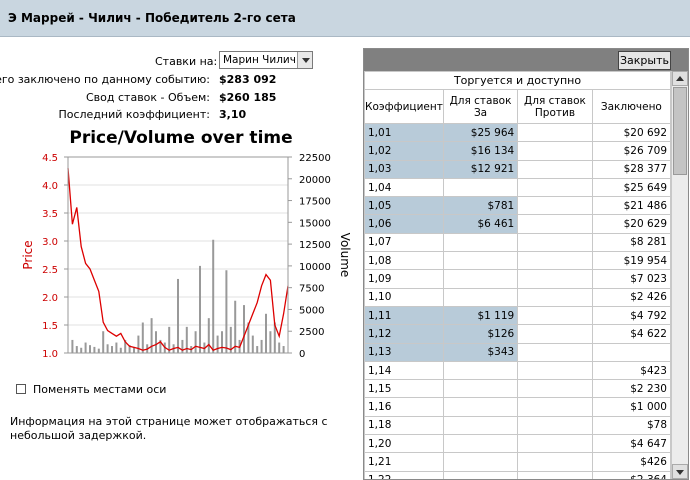 The height and width of the screenshot is (480, 690). Describe the element at coordinates (480, 334) in the screenshot. I see `for-cell: $126` at that location.